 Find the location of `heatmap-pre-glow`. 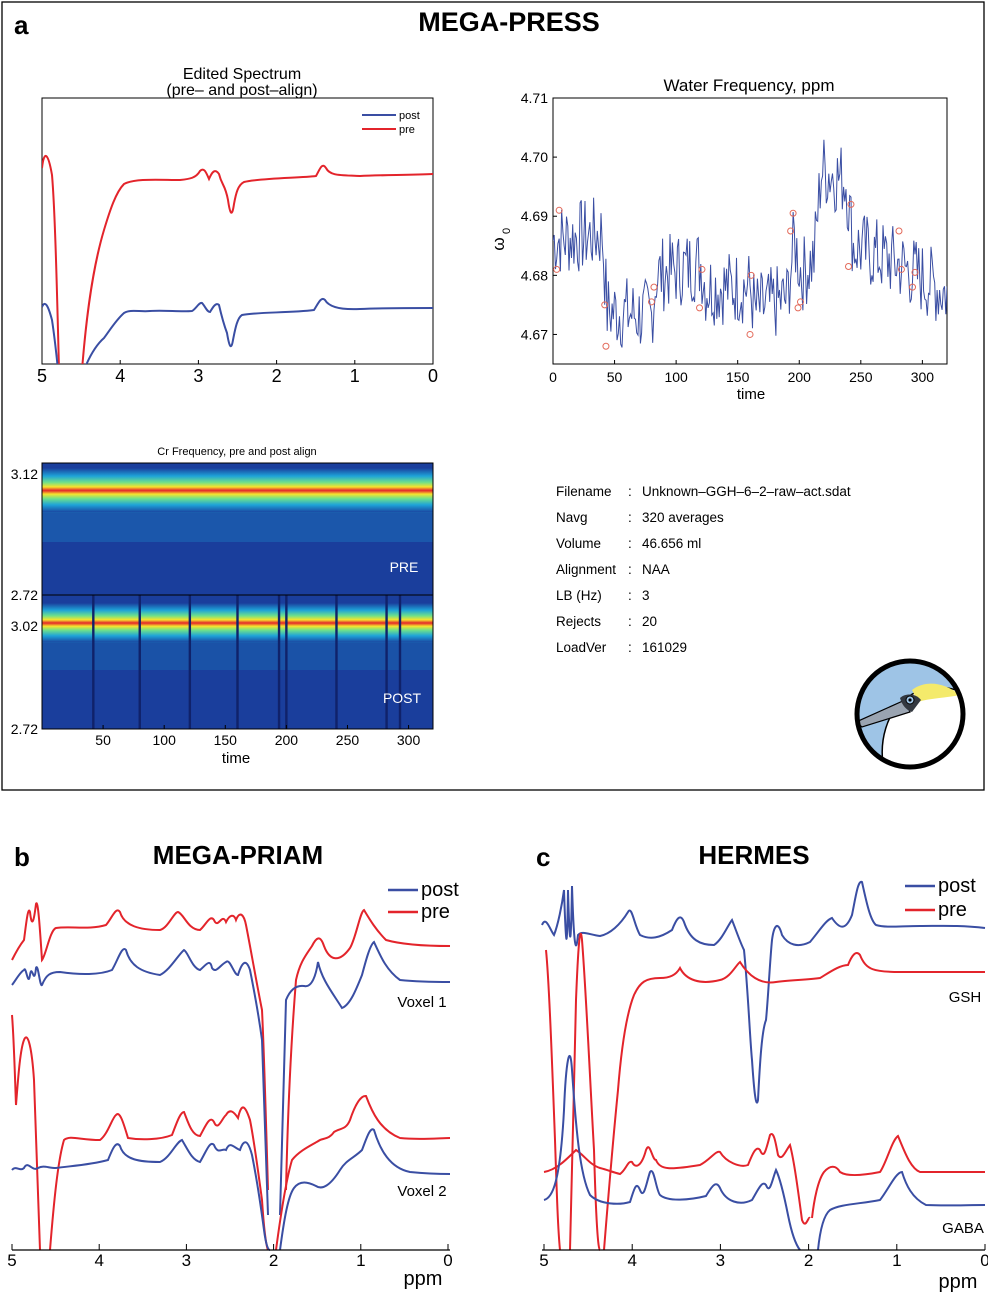

heatmap-pre-glow is located at coordinates (237, 527).